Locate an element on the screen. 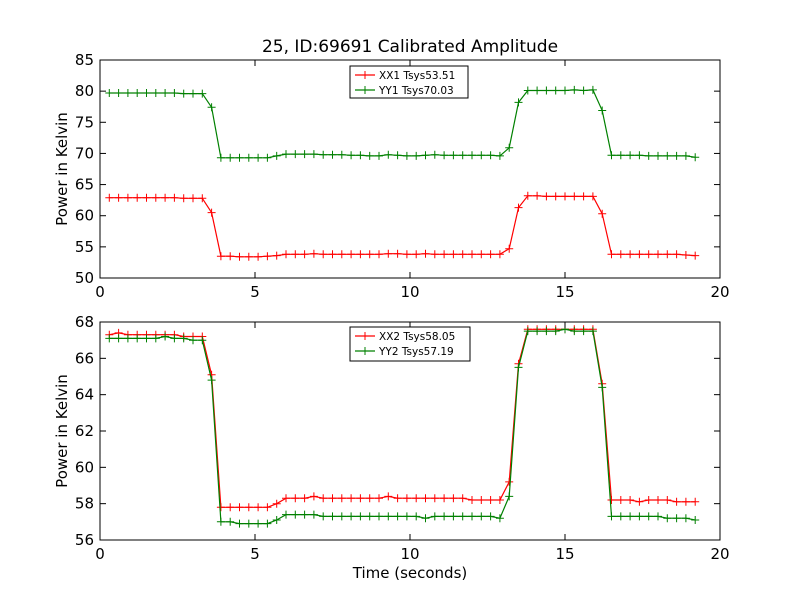 The width and height of the screenshot is (800, 600). x-tick-label: 20 is located at coordinates (719, 554).